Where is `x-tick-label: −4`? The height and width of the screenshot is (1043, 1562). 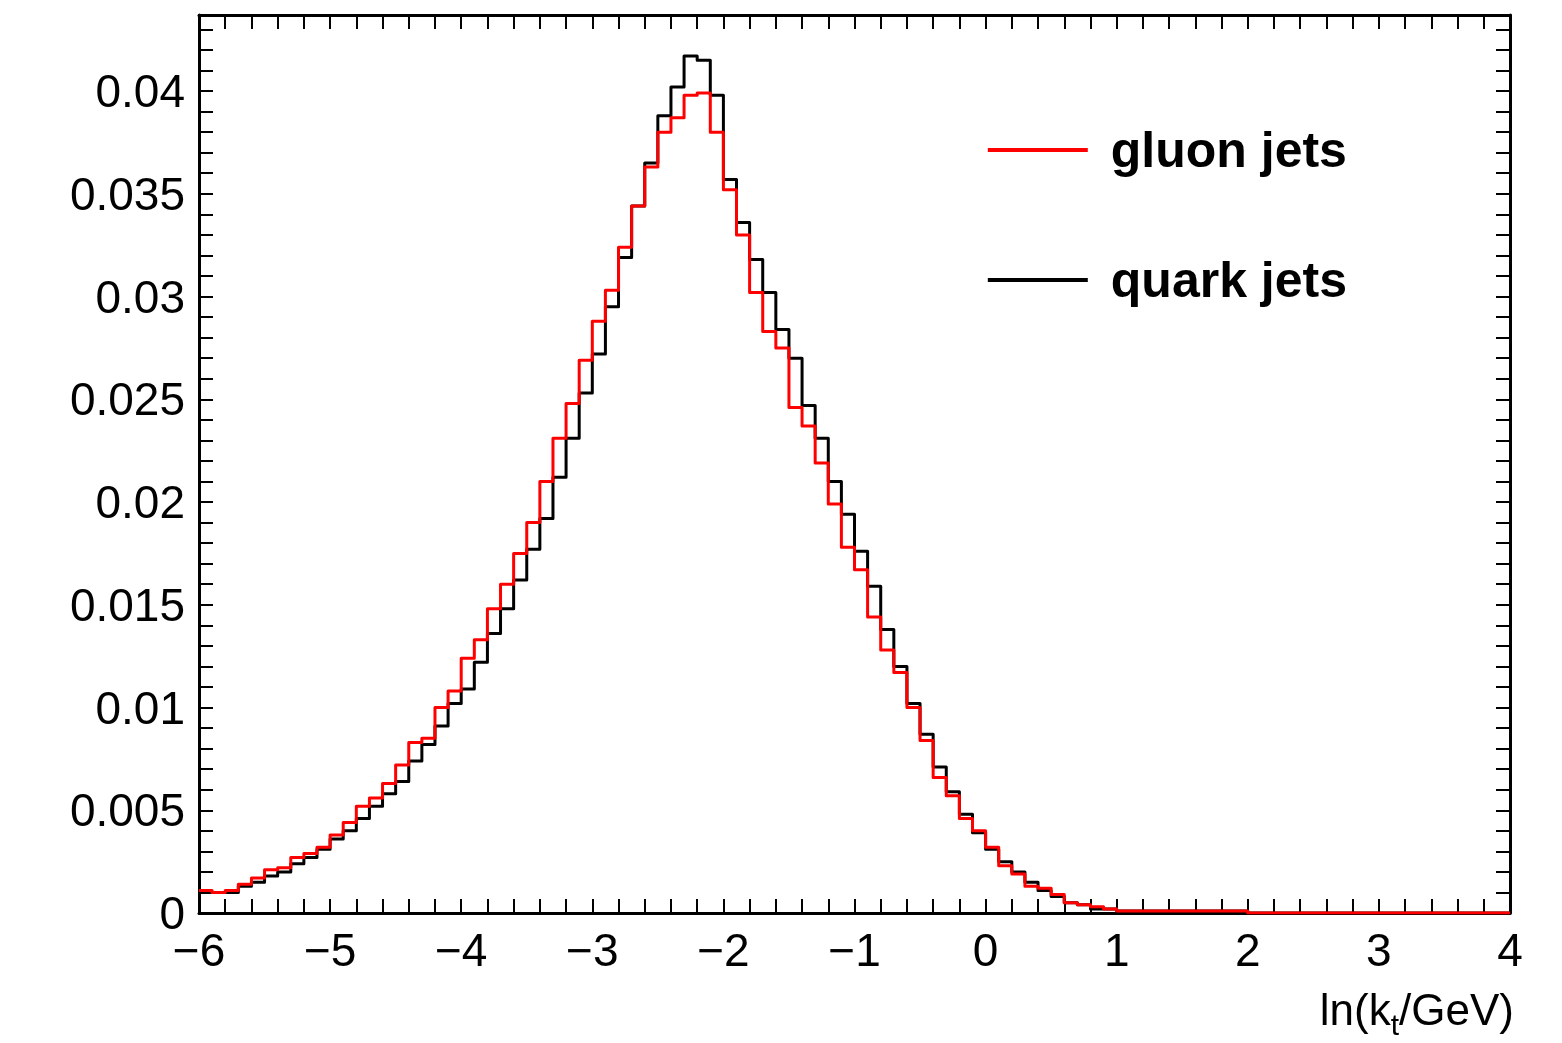 x-tick-label: −4 is located at coordinates (461, 950).